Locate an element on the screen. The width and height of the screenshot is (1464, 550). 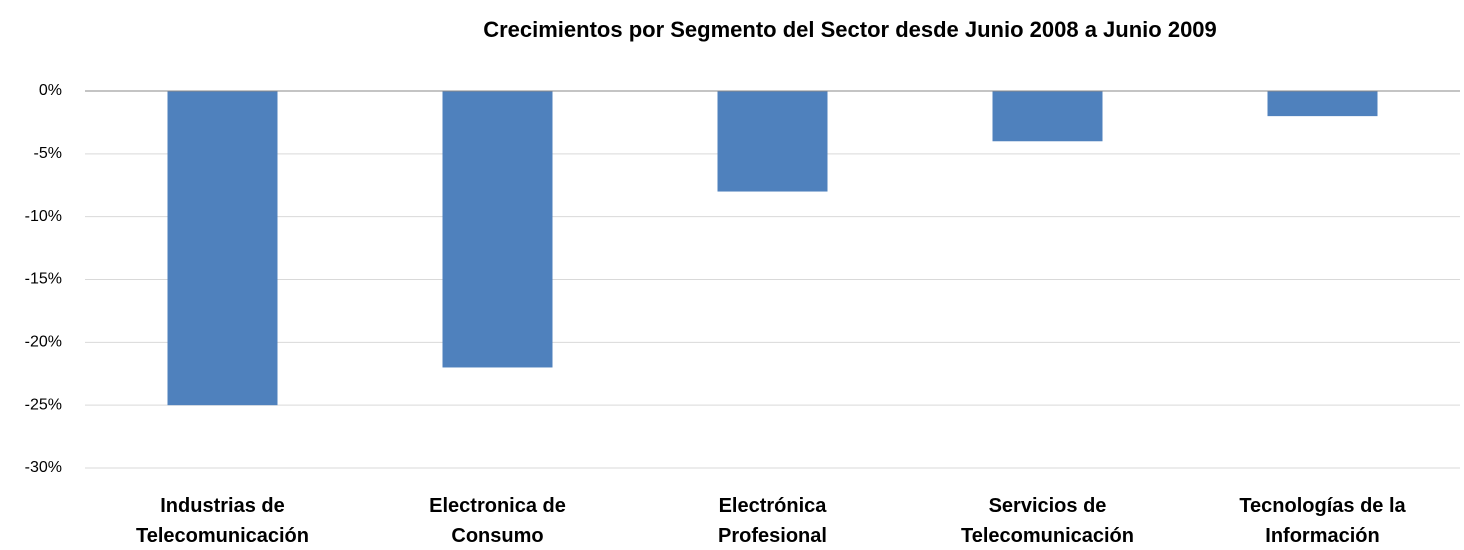
x-tick-label: Industrias de Telecomunicación is located at coordinates (222, 521).